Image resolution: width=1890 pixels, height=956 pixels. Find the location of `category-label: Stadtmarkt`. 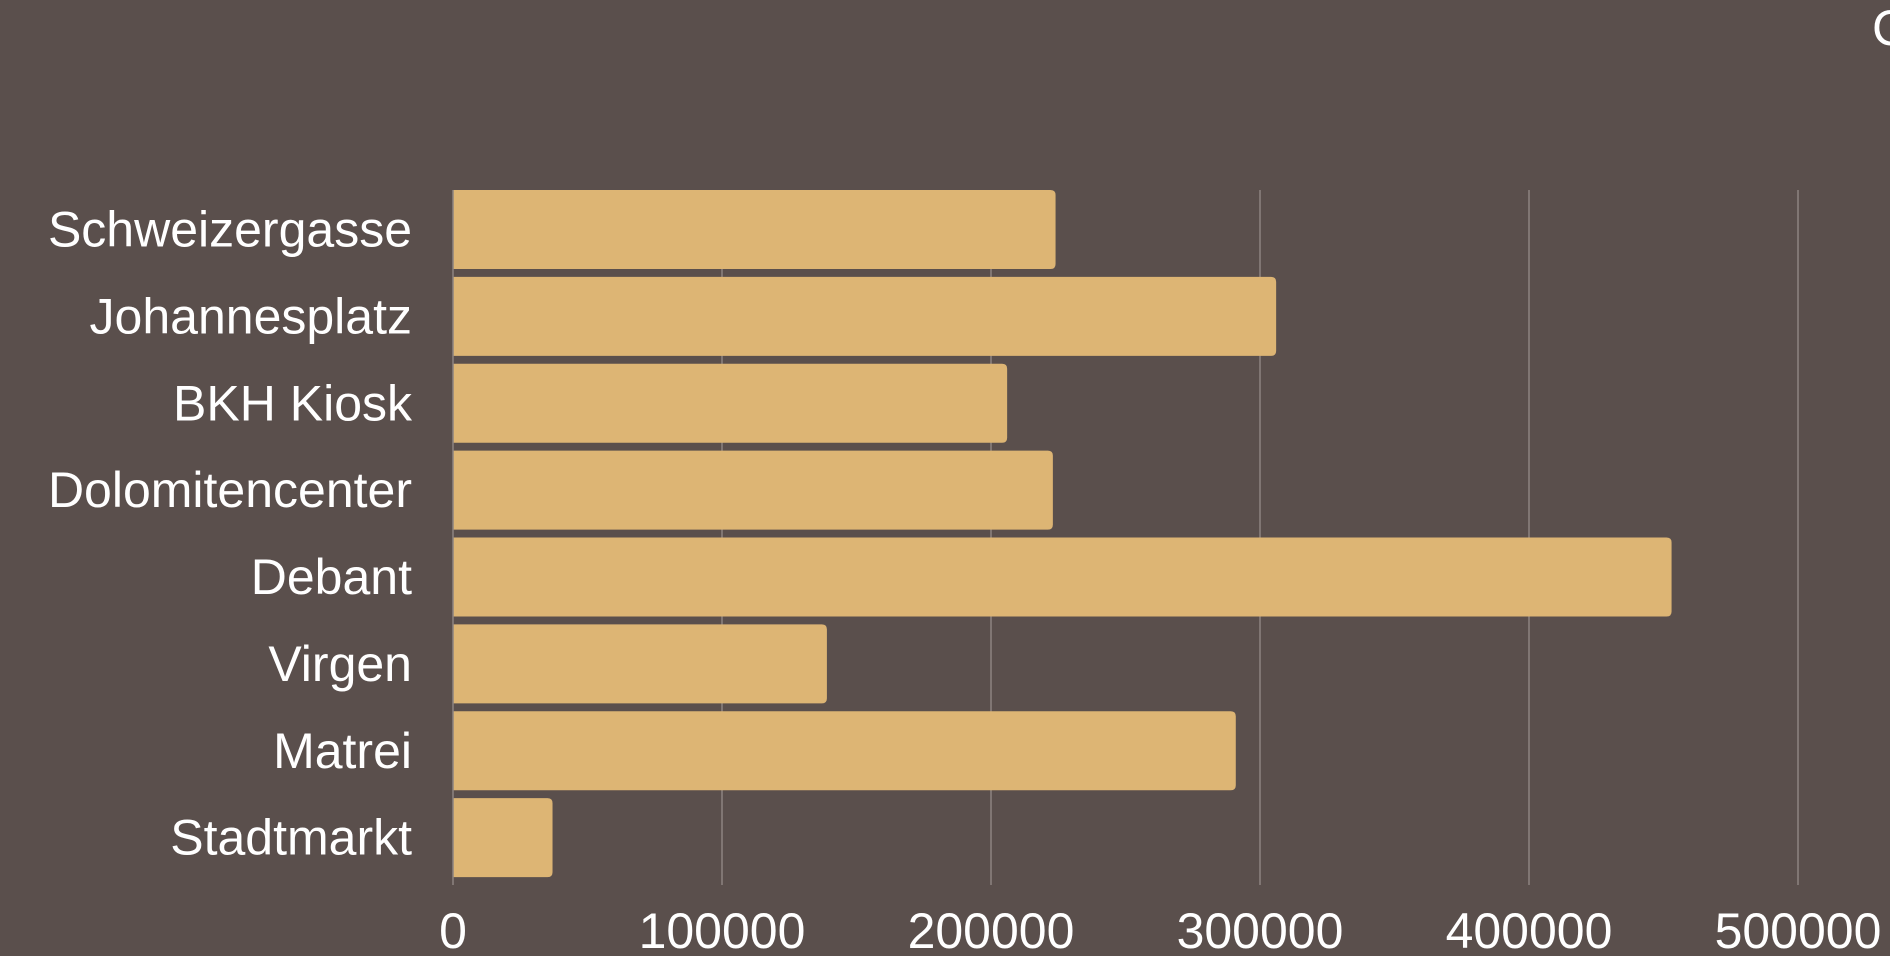

category-label: Stadtmarkt is located at coordinates (291, 838).